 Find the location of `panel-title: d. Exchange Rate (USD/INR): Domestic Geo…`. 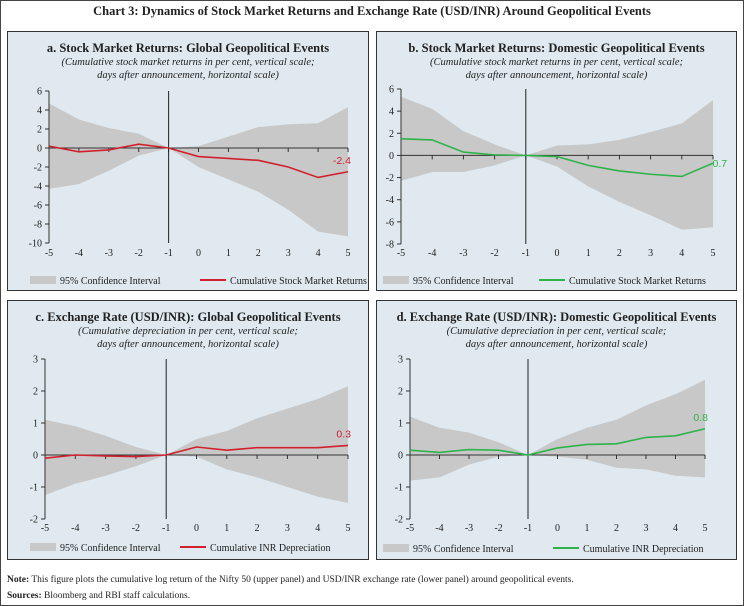

panel-title: d. Exchange Rate (USD/INR): Domestic Geo… is located at coordinates (556, 317).